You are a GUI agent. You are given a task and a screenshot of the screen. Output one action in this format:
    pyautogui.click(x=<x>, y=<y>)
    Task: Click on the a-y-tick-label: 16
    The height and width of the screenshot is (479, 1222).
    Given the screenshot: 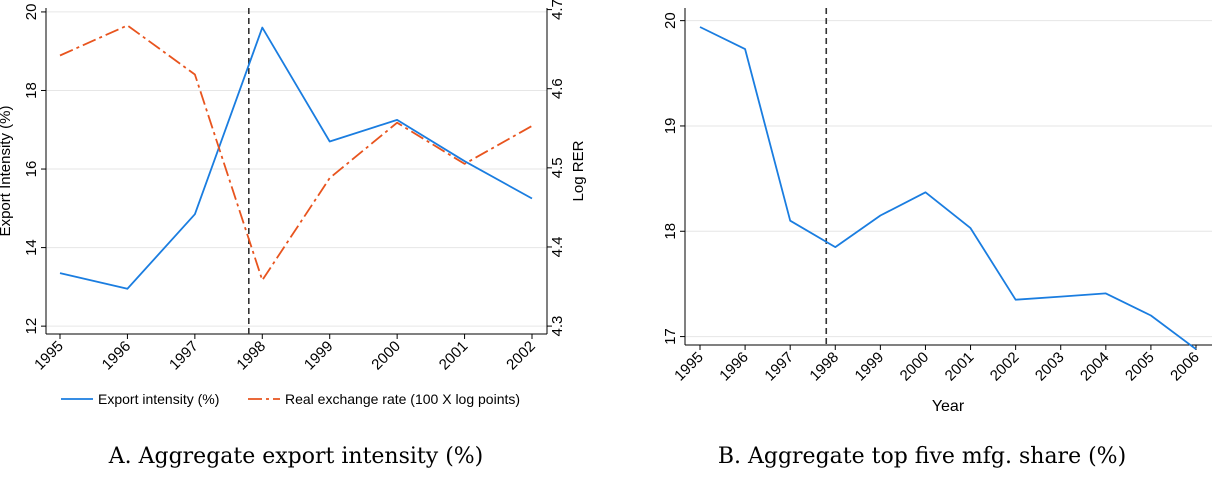 What is the action you would take?
    pyautogui.click(x=31, y=169)
    